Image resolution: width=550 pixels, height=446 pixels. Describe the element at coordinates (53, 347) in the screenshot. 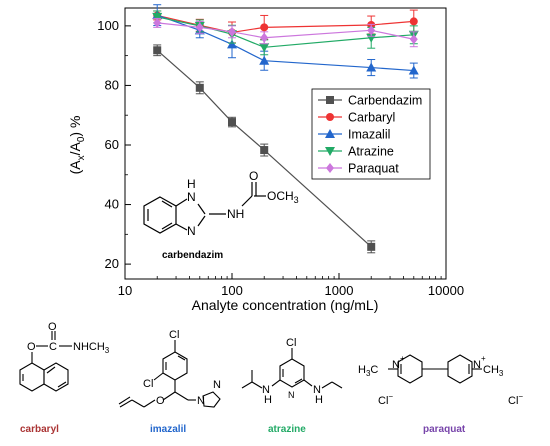

I see `svg-text: C` at that location.